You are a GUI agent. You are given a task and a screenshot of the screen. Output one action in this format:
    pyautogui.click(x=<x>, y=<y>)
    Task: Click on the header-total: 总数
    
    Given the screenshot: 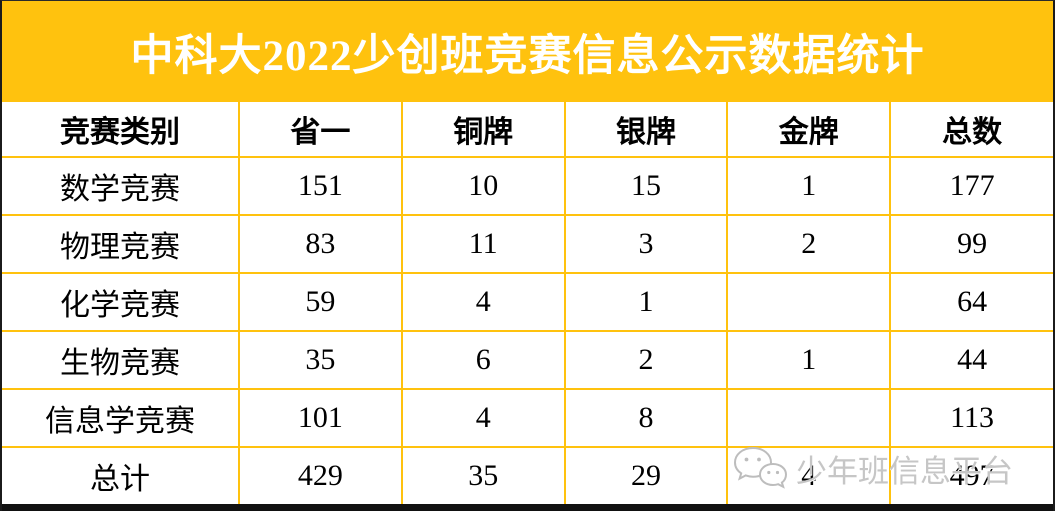 What is the action you would take?
    pyautogui.click(x=971, y=129)
    